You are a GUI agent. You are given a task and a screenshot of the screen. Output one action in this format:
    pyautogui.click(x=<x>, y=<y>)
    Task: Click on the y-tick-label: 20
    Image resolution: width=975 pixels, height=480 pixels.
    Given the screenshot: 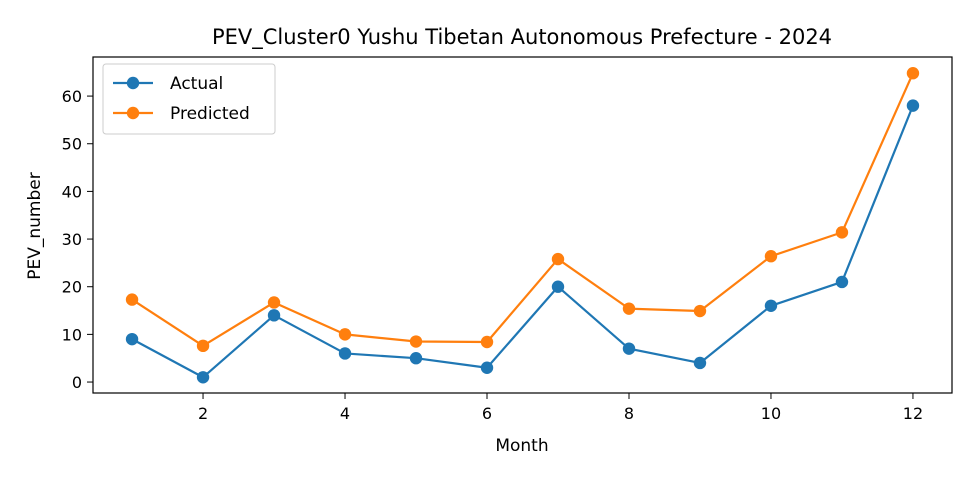 What is the action you would take?
    pyautogui.click(x=72, y=287)
    